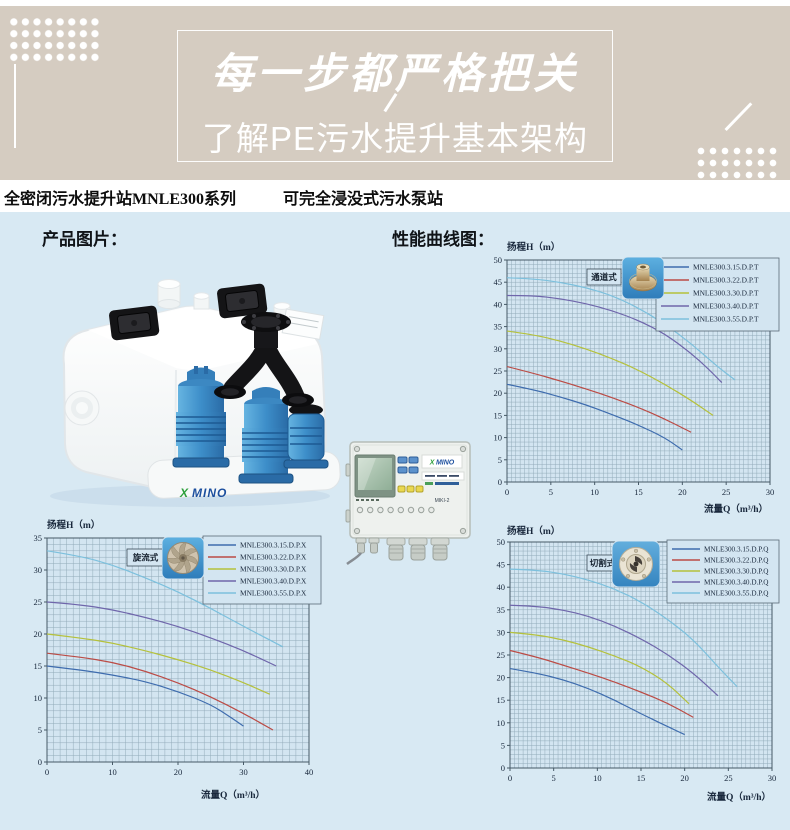 This screenshot has height=830, width=790. I want to click on brand-logo: X MINO, so click(203, 493).